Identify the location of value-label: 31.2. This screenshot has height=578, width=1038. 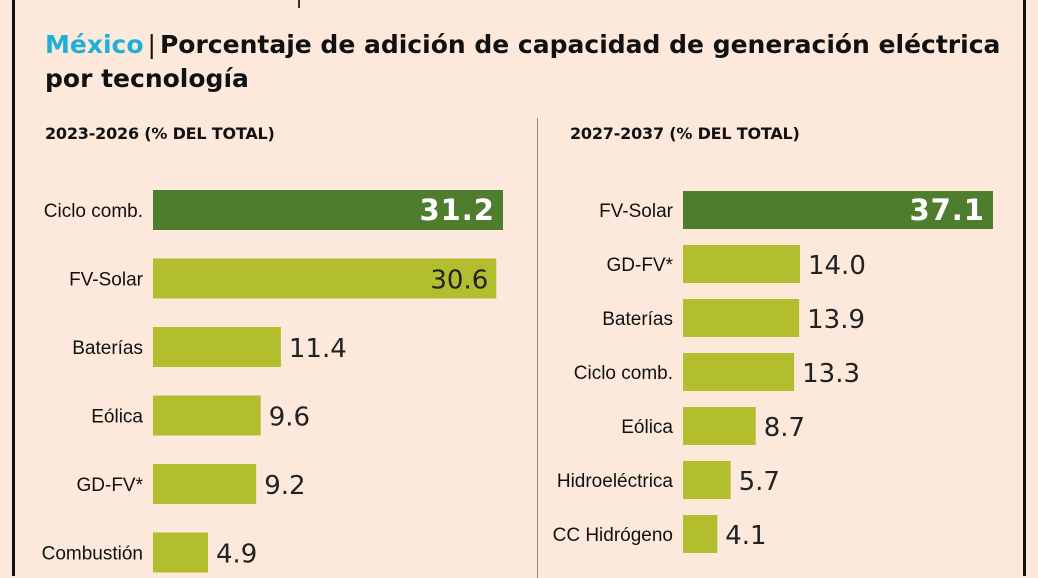
(457, 210).